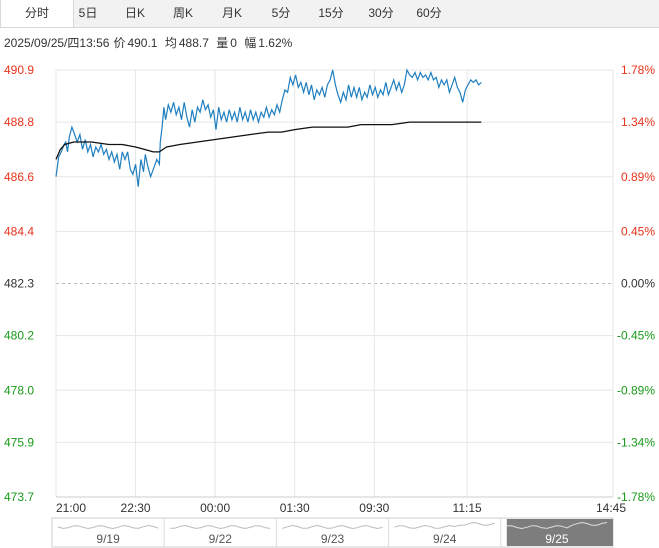 Image resolution: width=659 pixels, height=548 pixels. I want to click on y-tick-label: 484.4, so click(19, 231).